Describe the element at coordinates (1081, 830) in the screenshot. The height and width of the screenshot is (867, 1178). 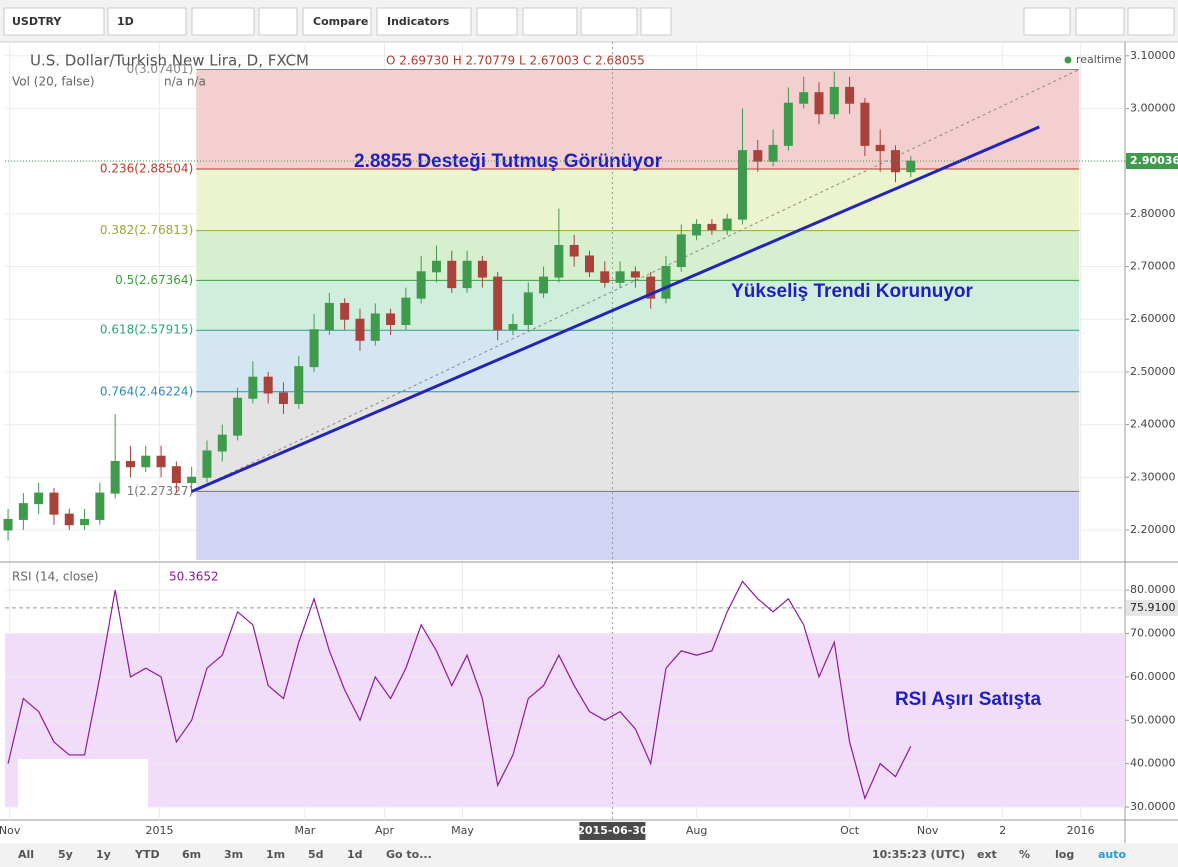
I see `x-tick-label: 2016` at that location.